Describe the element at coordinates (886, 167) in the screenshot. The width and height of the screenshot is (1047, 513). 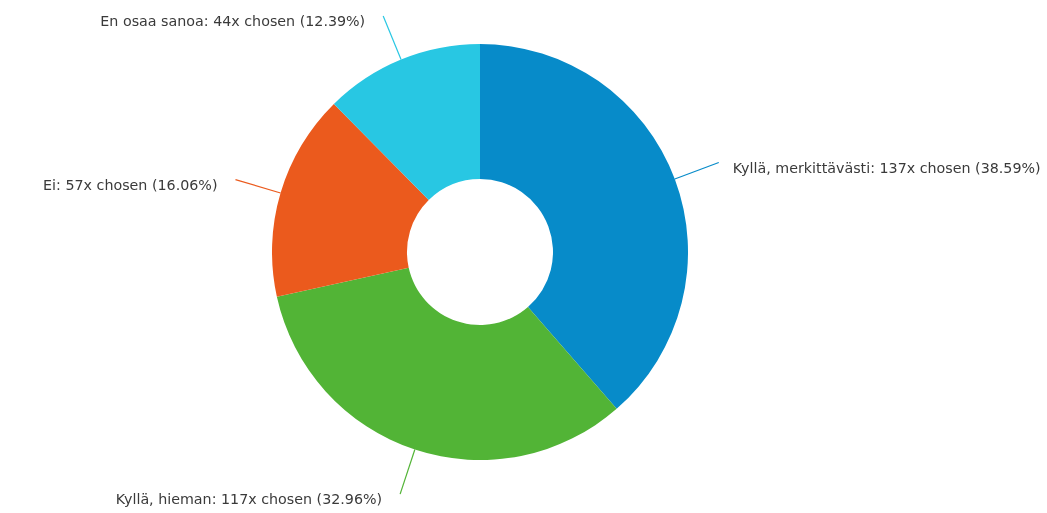
I see `slice-label: Kyllä, merkittävästi: 137x chosen (38.59%)` at that location.